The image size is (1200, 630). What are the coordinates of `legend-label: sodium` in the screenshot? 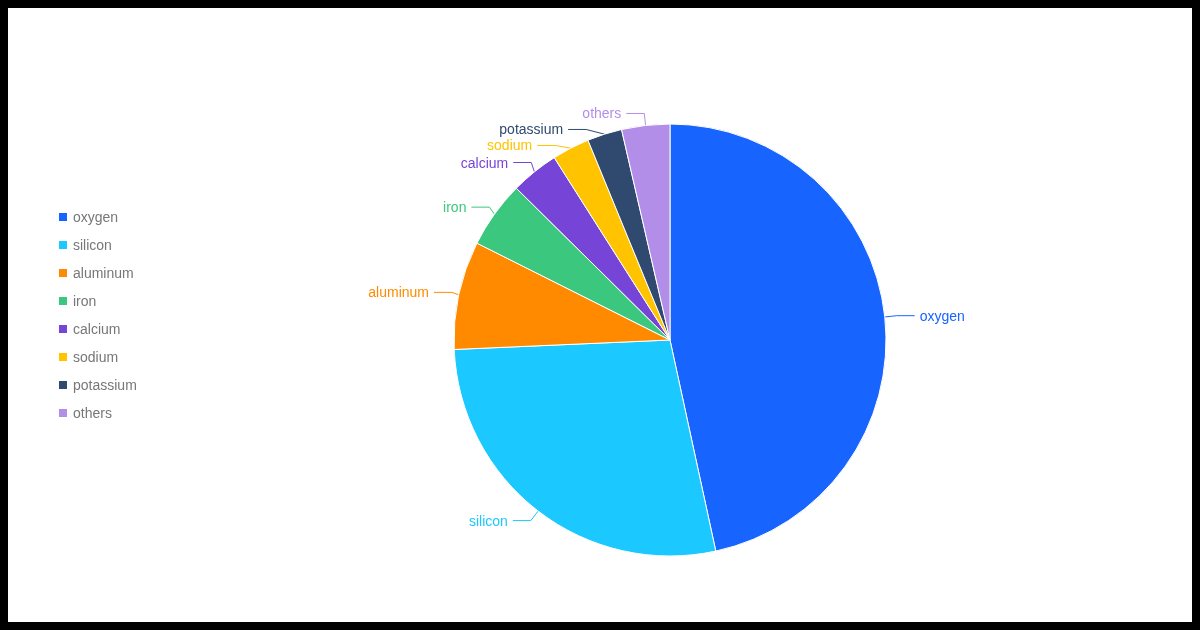 It's located at (96, 357).